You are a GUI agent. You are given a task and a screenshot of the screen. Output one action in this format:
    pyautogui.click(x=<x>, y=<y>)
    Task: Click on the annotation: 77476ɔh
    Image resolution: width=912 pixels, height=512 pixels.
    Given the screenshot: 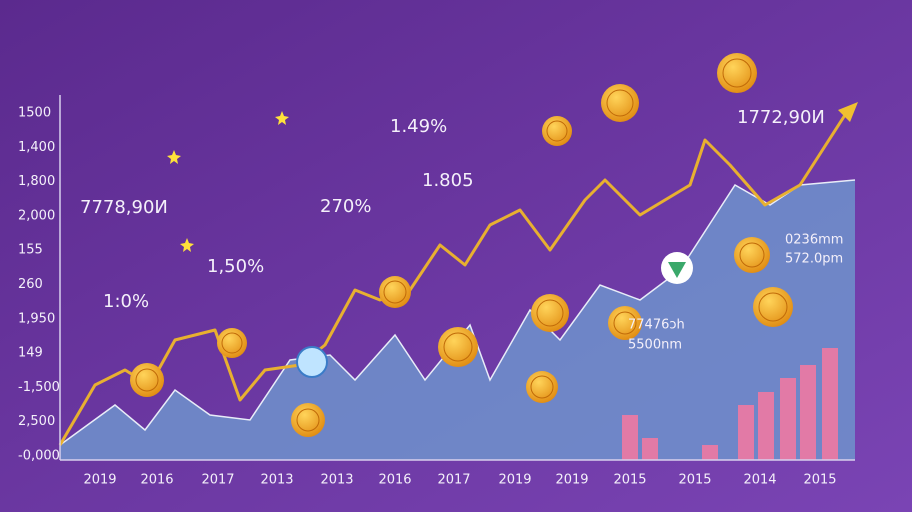 What is the action you would take?
    pyautogui.click(x=656, y=325)
    